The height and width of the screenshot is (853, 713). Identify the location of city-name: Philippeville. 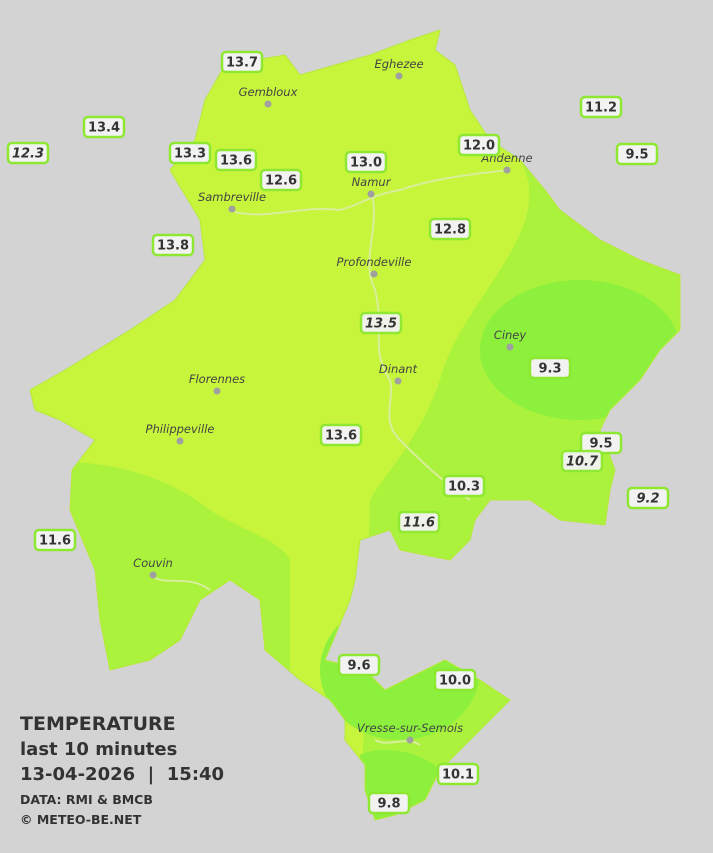
(180, 429).